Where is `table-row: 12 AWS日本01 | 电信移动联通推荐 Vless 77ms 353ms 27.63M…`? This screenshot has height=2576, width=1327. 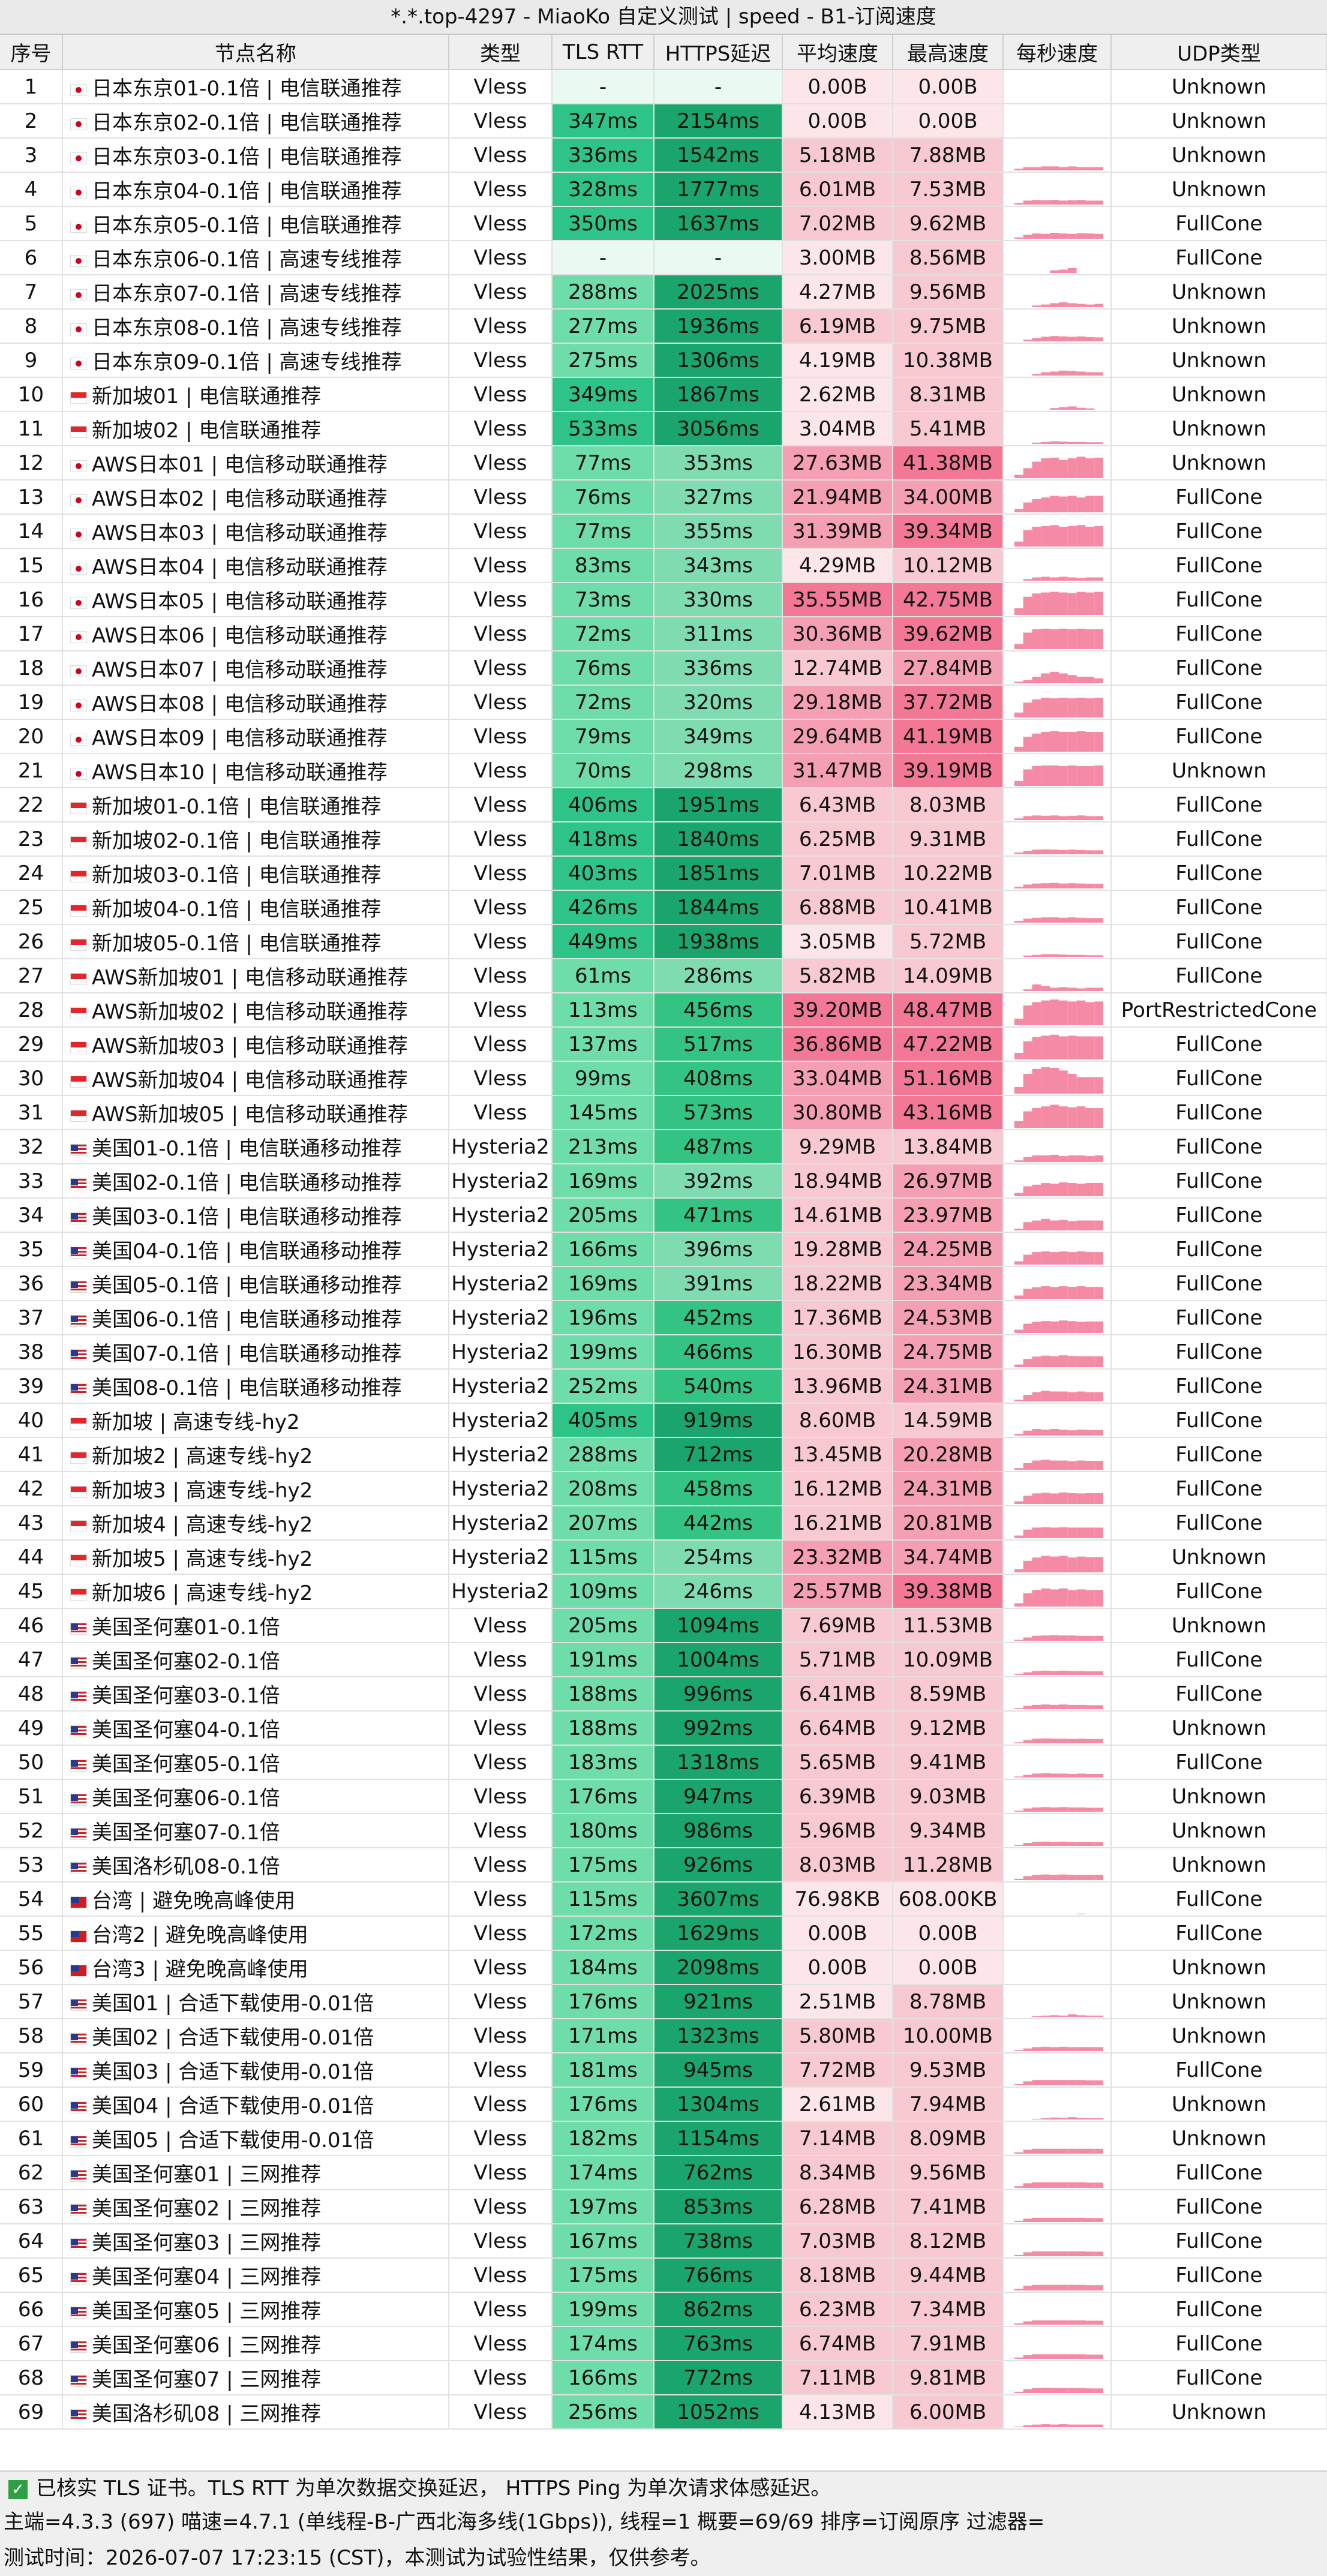
table-row: 12 AWS日本01 | 电信移动联通推荐 Vless 77ms 353ms 27.63M… is located at coordinates (663, 464).